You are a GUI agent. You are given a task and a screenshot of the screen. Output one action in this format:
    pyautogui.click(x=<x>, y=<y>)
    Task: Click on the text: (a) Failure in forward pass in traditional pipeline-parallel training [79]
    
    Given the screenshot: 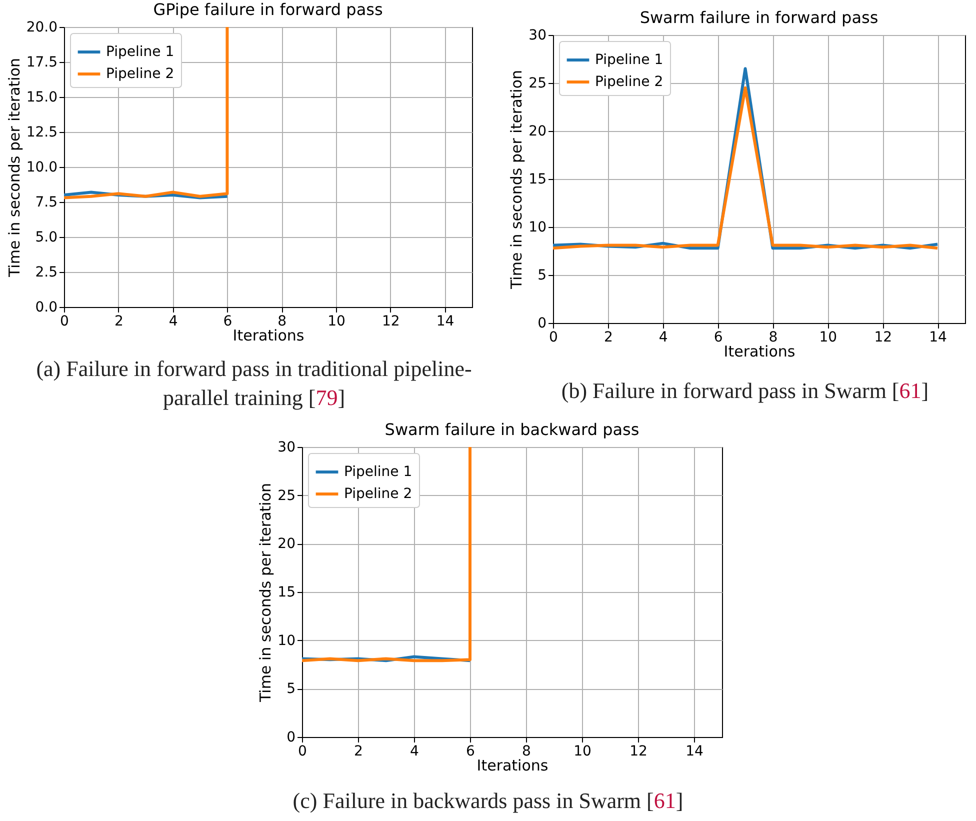 What is the action you would take?
    pyautogui.click(x=254, y=383)
    